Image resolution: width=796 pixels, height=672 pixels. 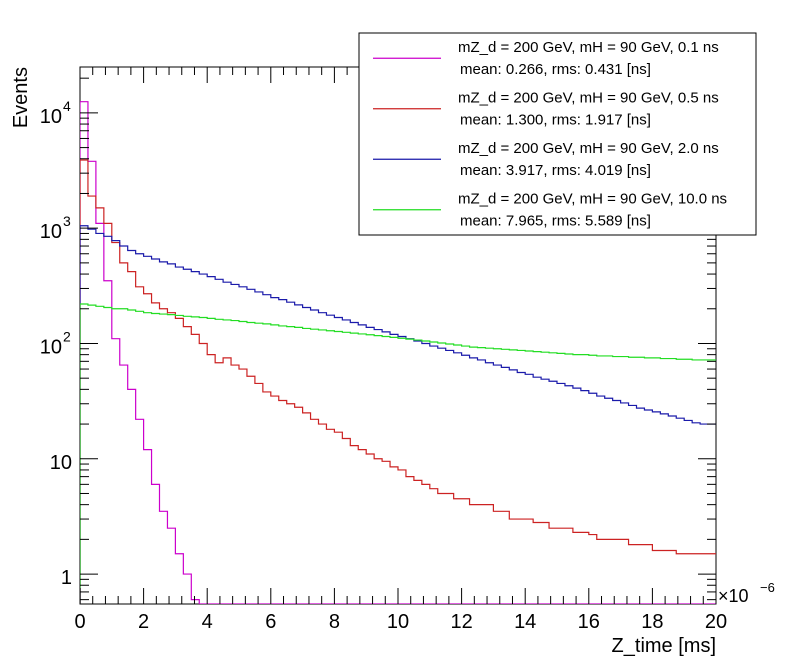 I want to click on x-axis-title: Z_time [ms], so click(x=664, y=646).